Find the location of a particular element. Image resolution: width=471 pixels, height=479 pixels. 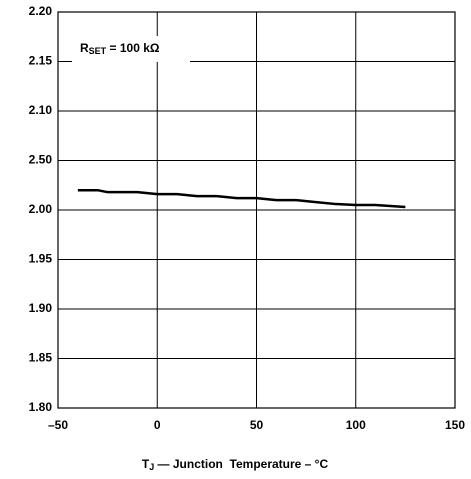

y-tick-label: 2.00 is located at coordinates (41, 209).